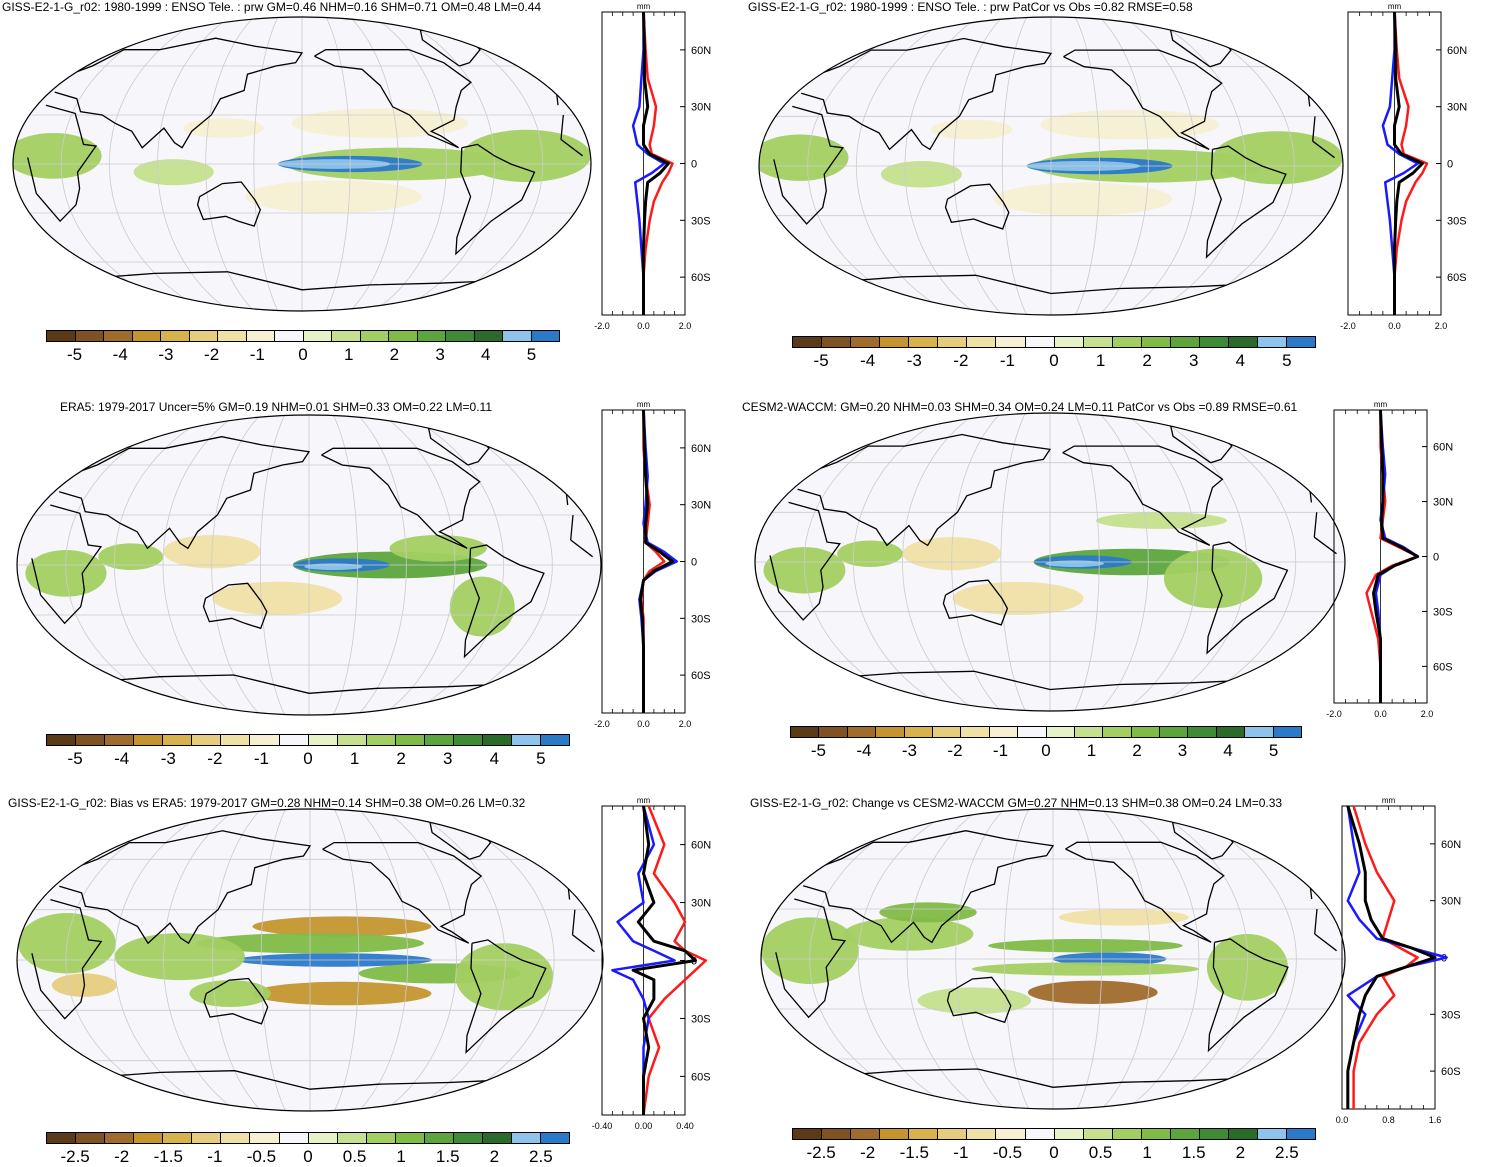 The image size is (1489, 1167). What do you see at coordinates (1000, 750) in the screenshot?
I see `colorbar-tick-label: -1` at bounding box center [1000, 750].